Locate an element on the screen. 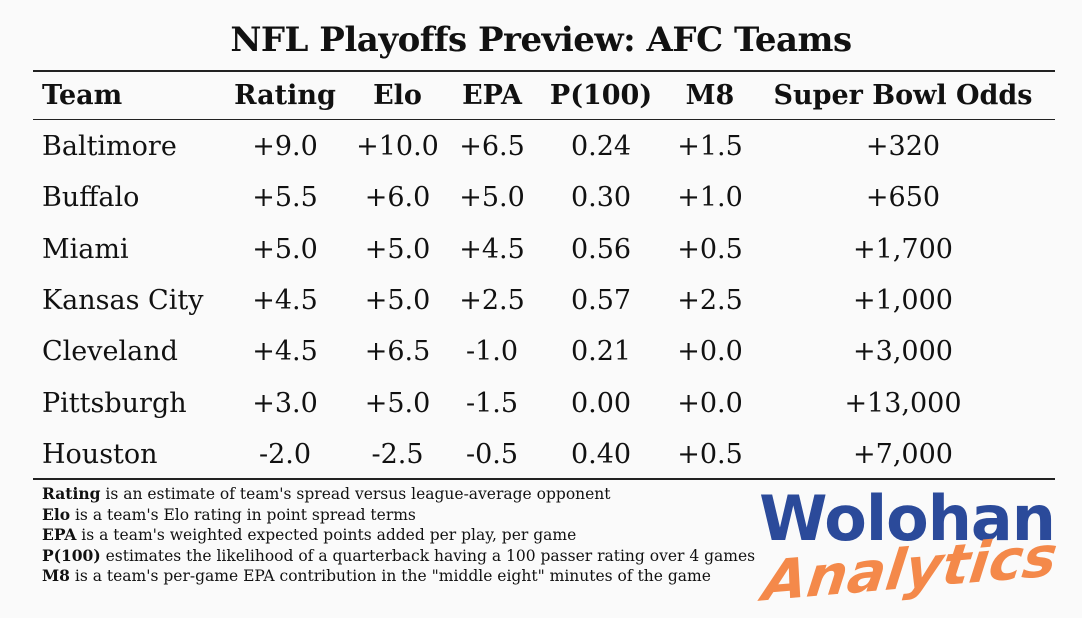  bottom-rule is located at coordinates (544, 479).